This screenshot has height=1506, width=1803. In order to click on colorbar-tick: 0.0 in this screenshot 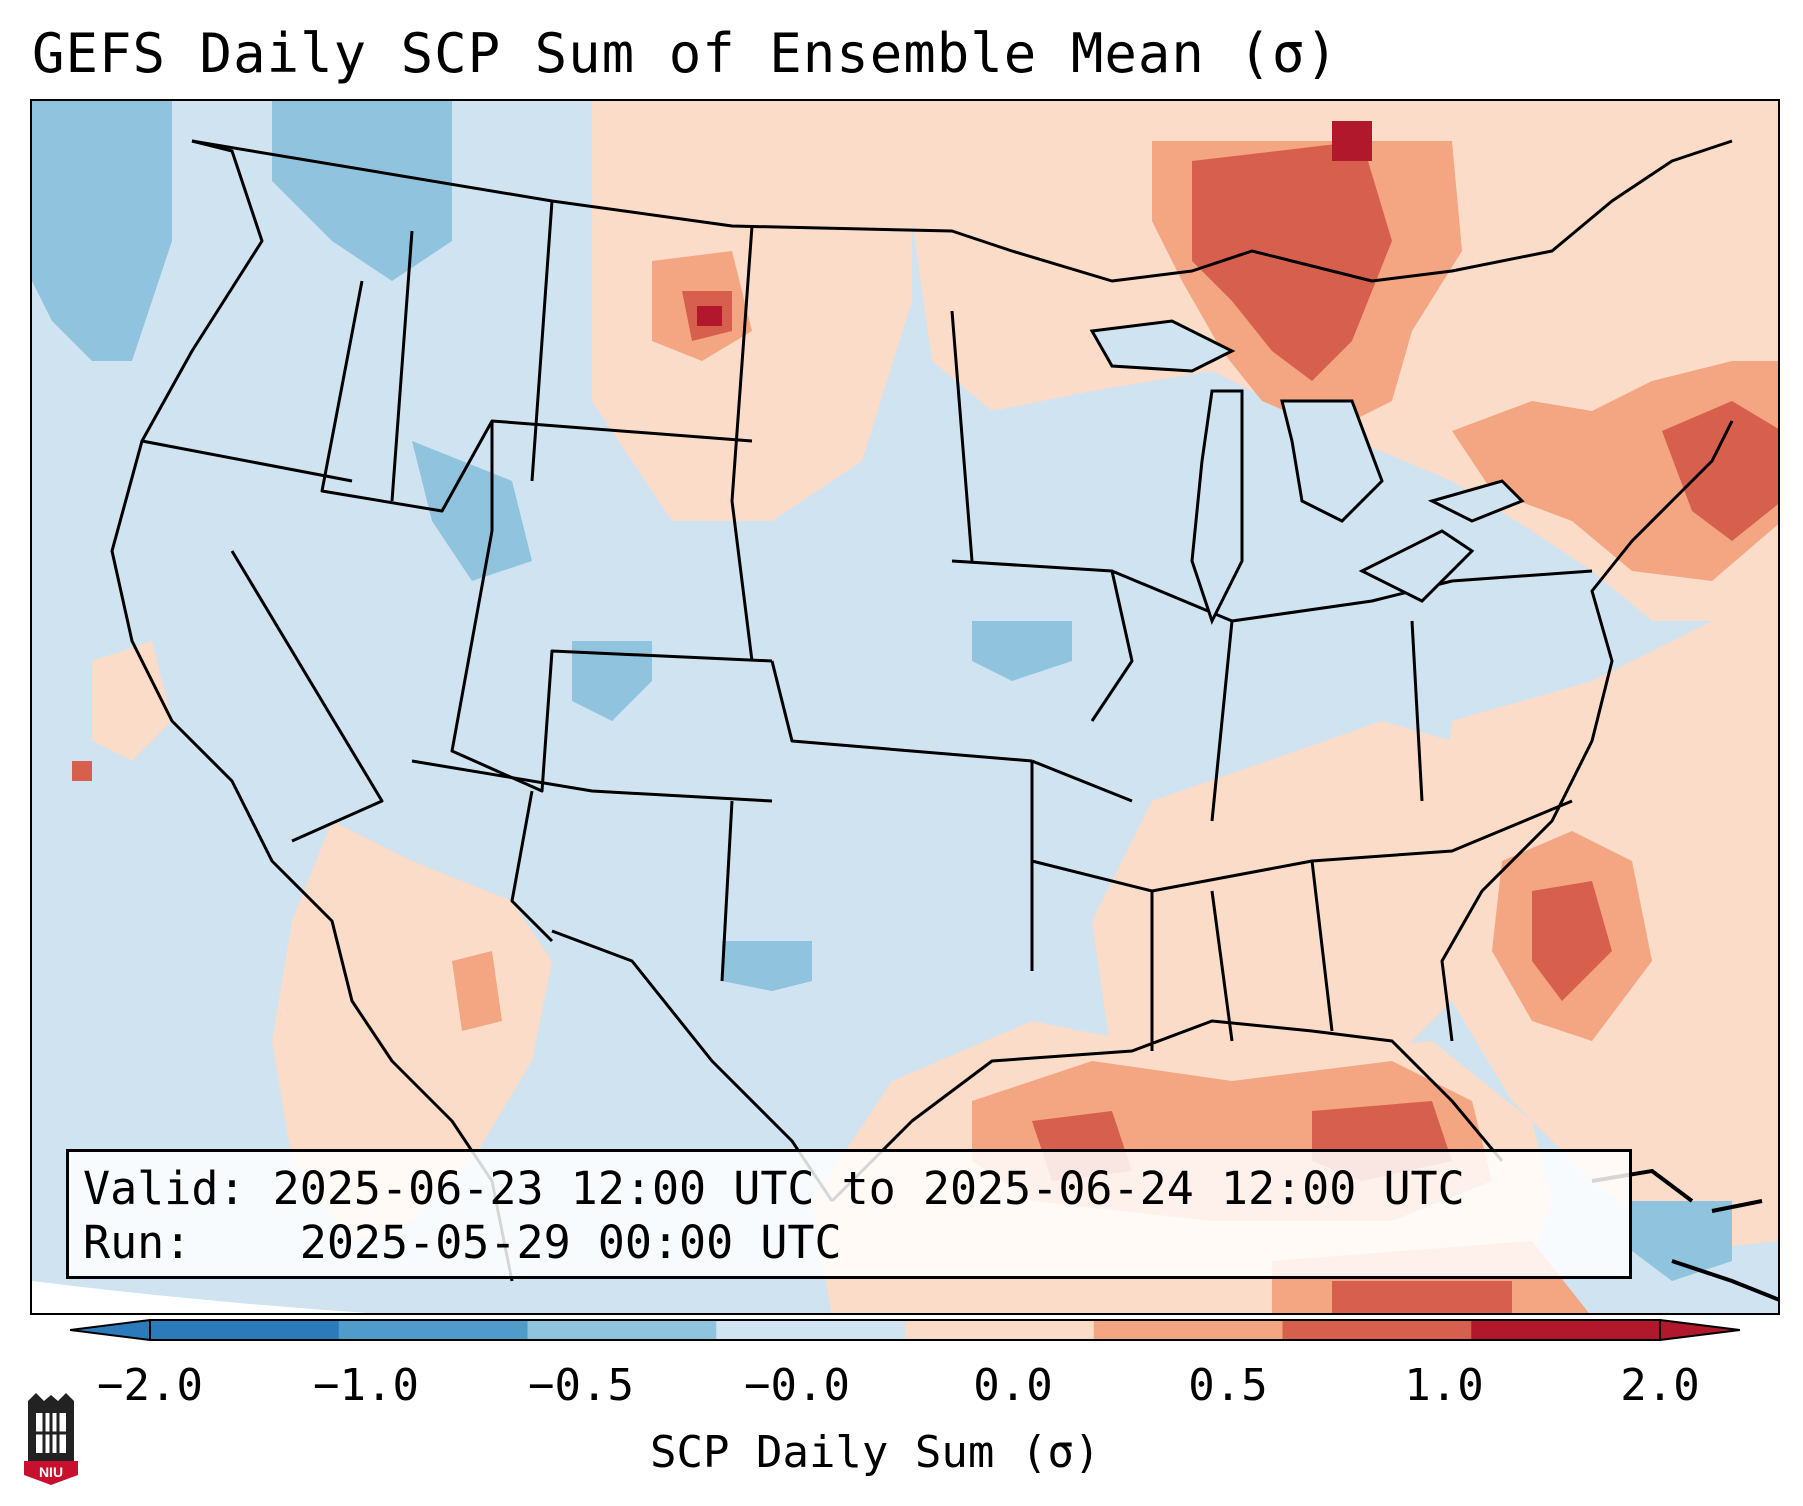, I will do `click(1013, 1385)`.